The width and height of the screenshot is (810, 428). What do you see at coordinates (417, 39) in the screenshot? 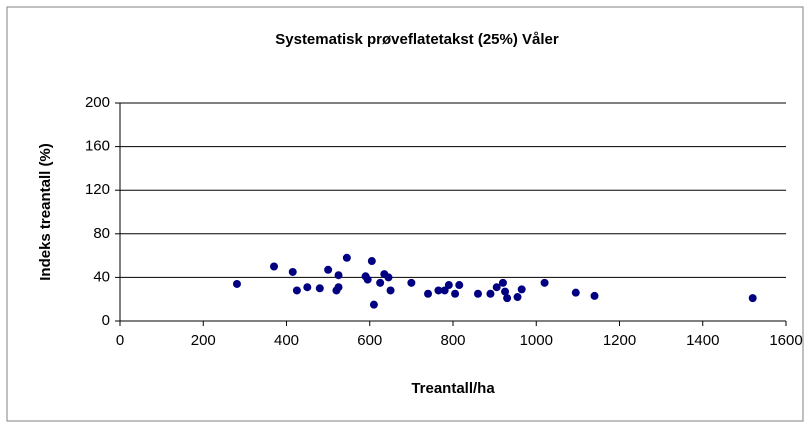
I see `chart-title: Systematisk prøveflatetakst (25%) Våler` at bounding box center [417, 39].